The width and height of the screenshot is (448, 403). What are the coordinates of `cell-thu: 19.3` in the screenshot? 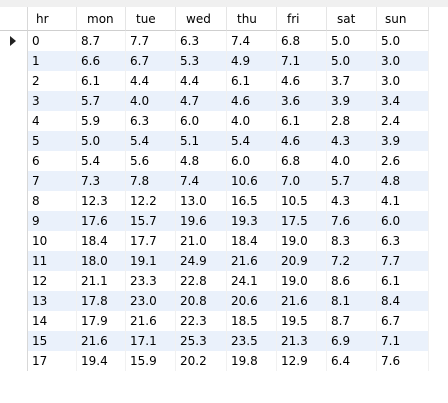 It's located at (252, 221).